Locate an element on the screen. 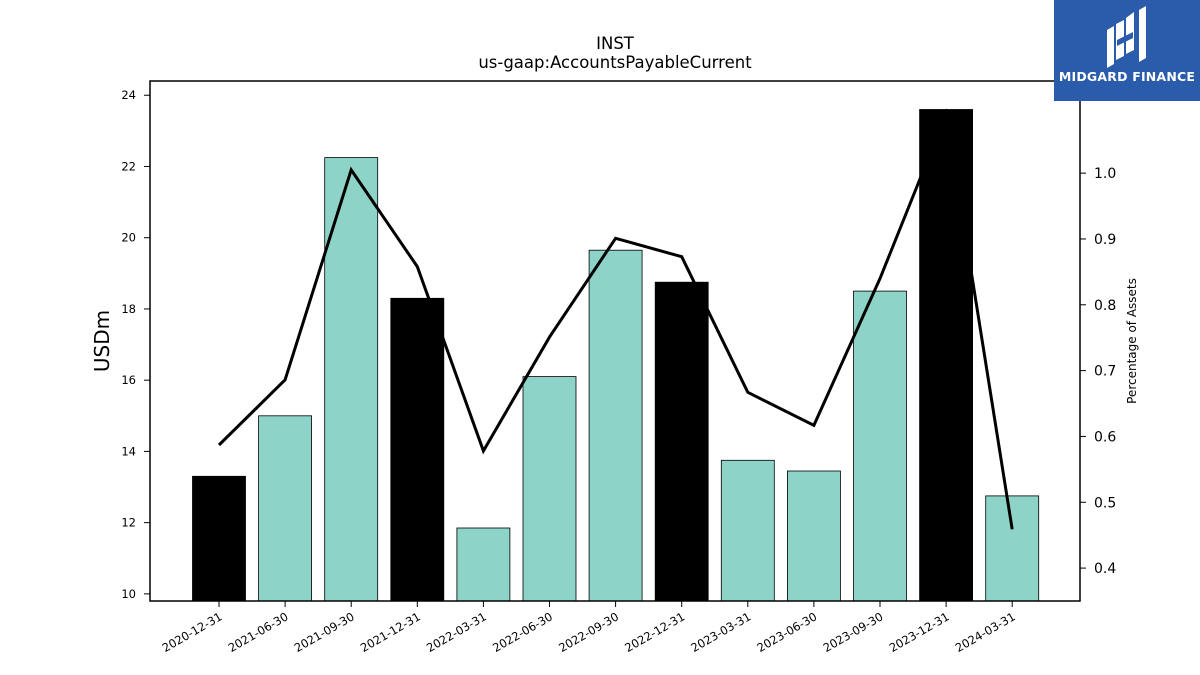 Image resolution: width=1200 pixels, height=675 pixels. x-tick-label: 2023-09-30 is located at coordinates (853, 632).